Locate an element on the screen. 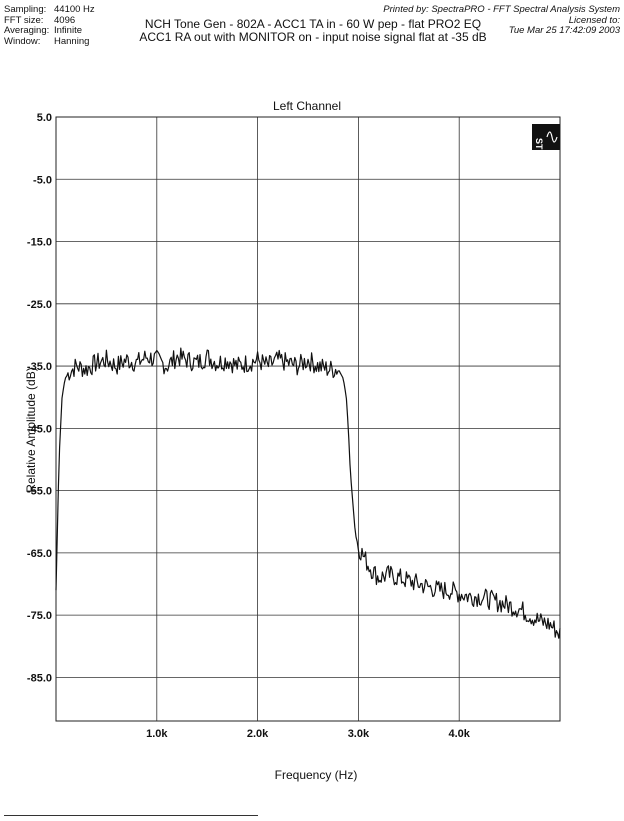  sampling-key: Sampling: is located at coordinates (25, 9).